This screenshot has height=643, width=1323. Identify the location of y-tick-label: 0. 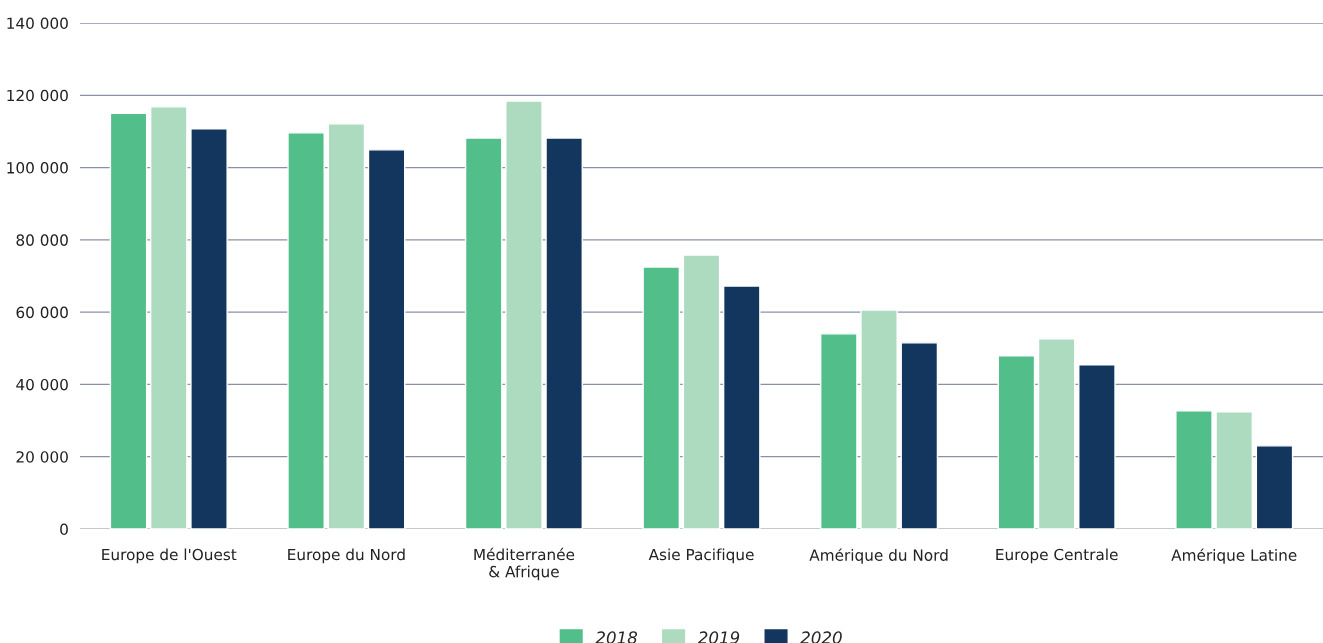
(64, 529).